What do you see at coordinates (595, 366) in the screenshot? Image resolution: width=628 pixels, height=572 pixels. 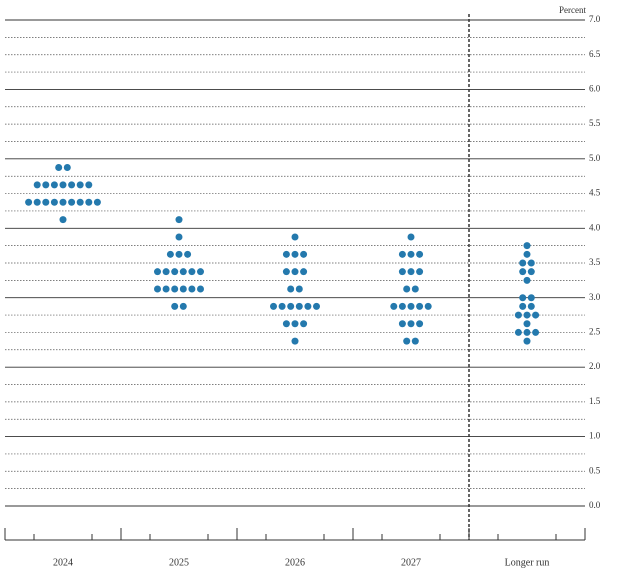 I see `y-tick-label: 2.0` at bounding box center [595, 366].